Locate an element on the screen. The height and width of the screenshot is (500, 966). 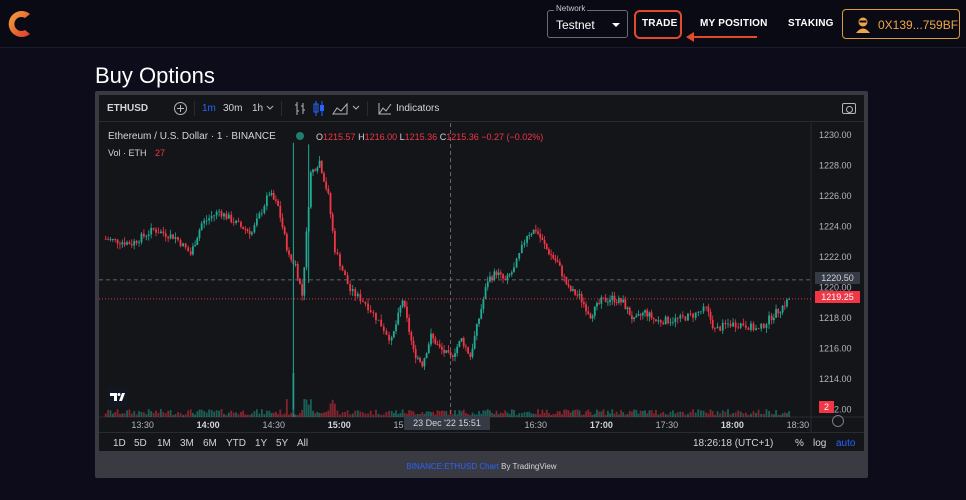
interval-1h-button: 1h is located at coordinates (258, 108).